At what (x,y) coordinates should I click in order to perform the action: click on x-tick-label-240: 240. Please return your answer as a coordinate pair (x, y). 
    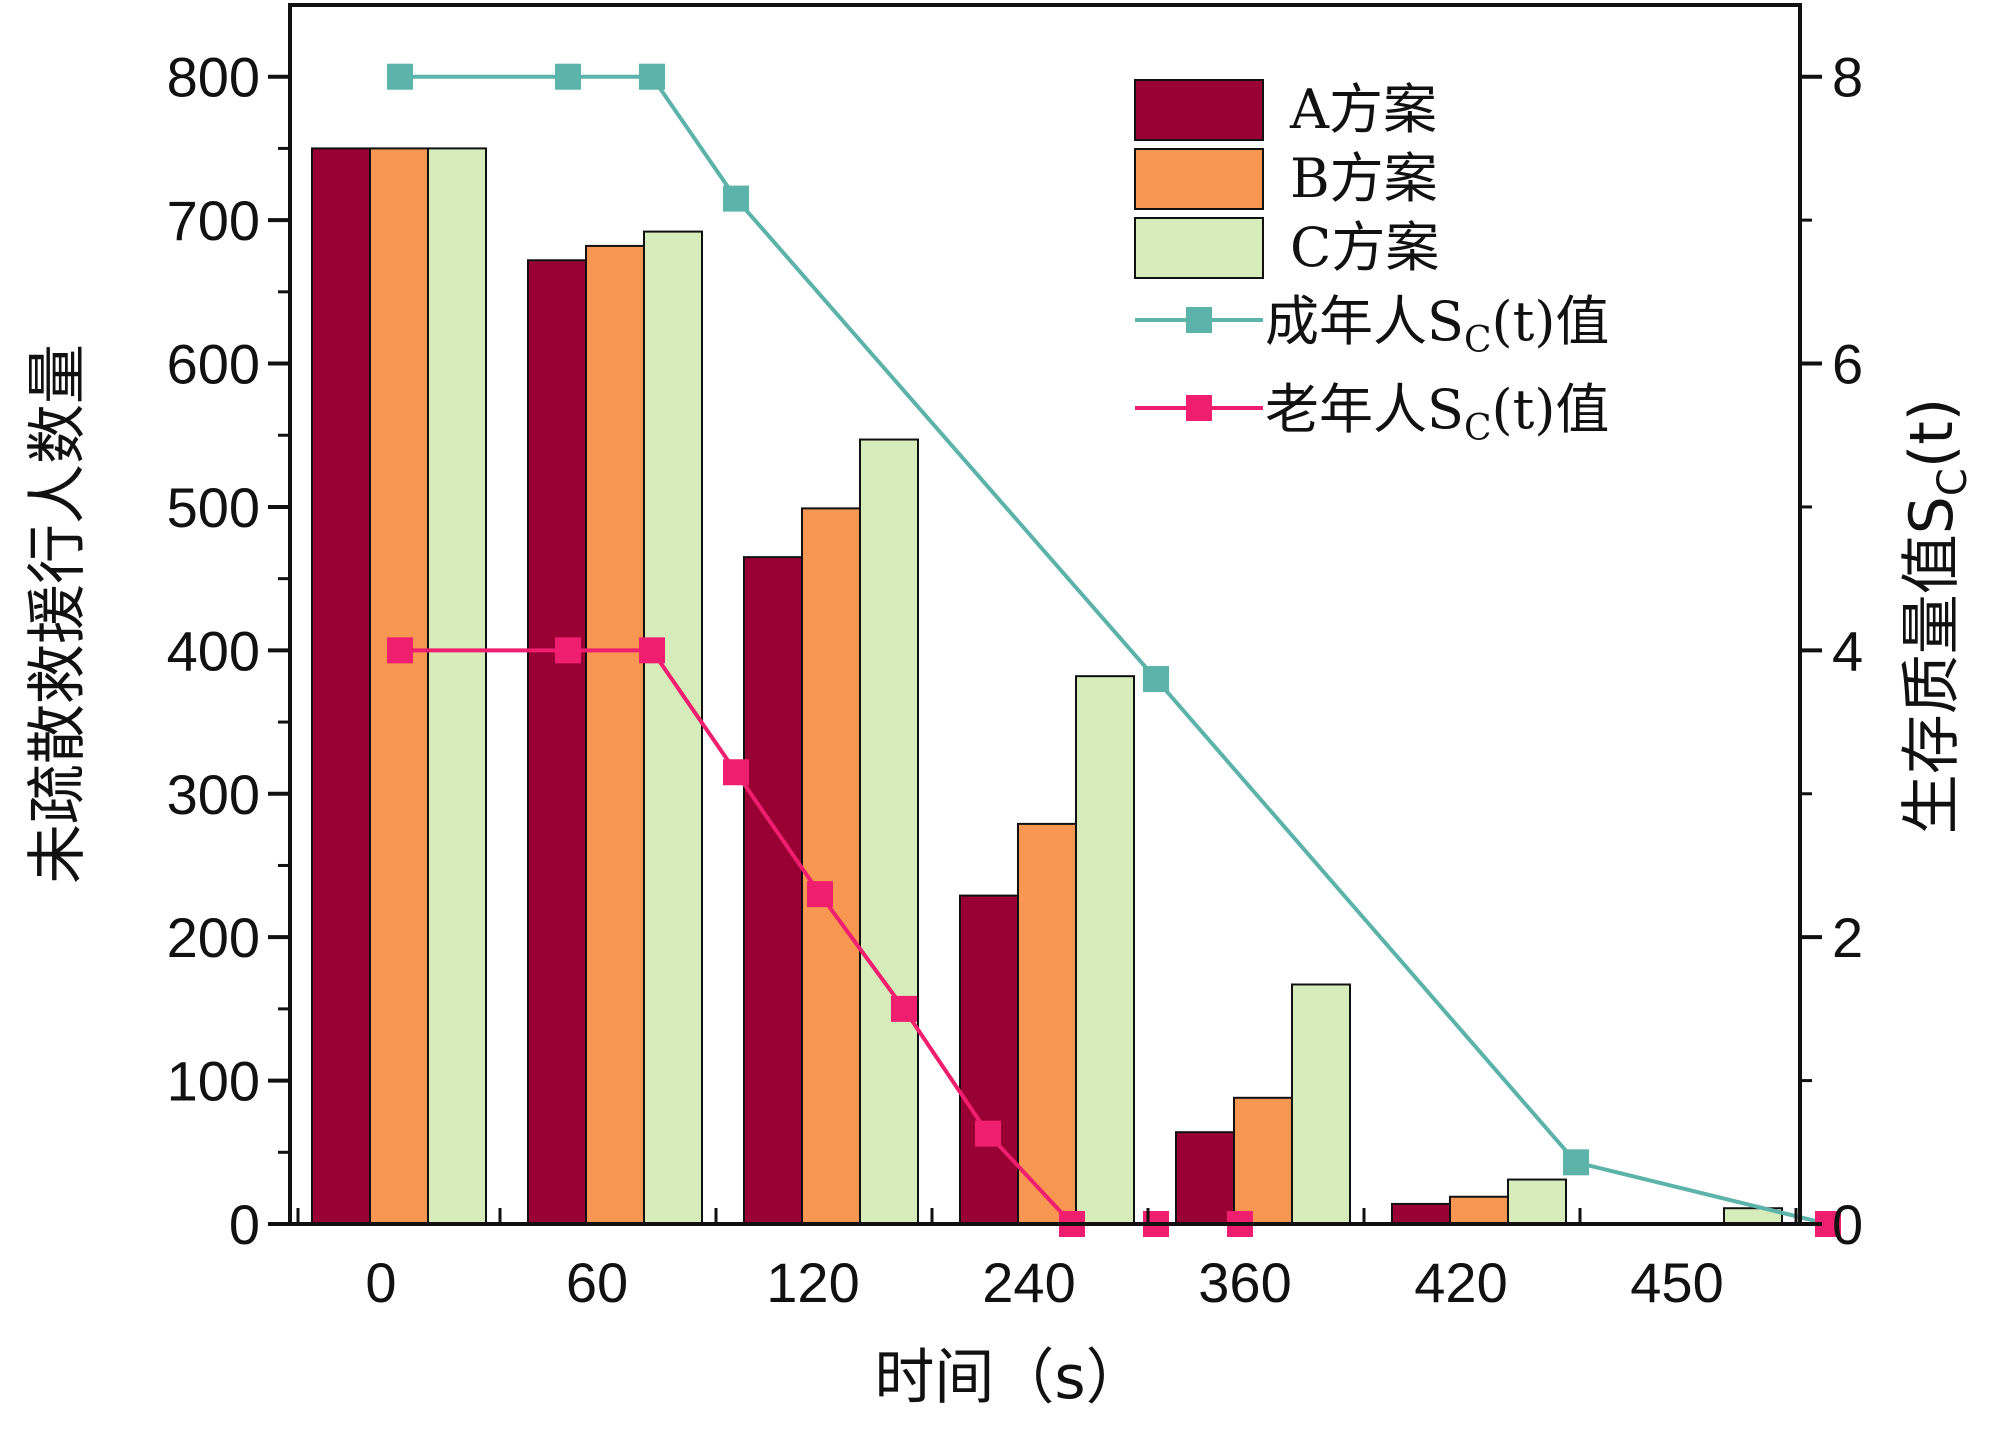
    Looking at the image, I should click on (1028, 1282).